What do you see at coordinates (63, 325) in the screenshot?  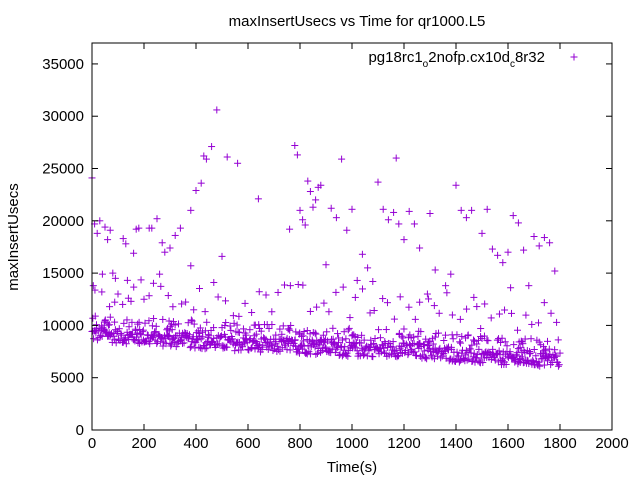 I see `y-tick-label: 10000` at bounding box center [63, 325].